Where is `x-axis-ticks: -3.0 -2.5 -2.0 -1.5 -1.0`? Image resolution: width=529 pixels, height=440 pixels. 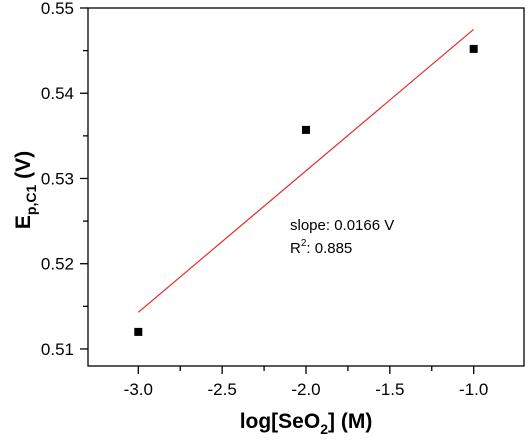
x-axis-ticks: -3.0 -2.5 -2.0 -1.5 -1.0 is located at coordinates (306, 382).